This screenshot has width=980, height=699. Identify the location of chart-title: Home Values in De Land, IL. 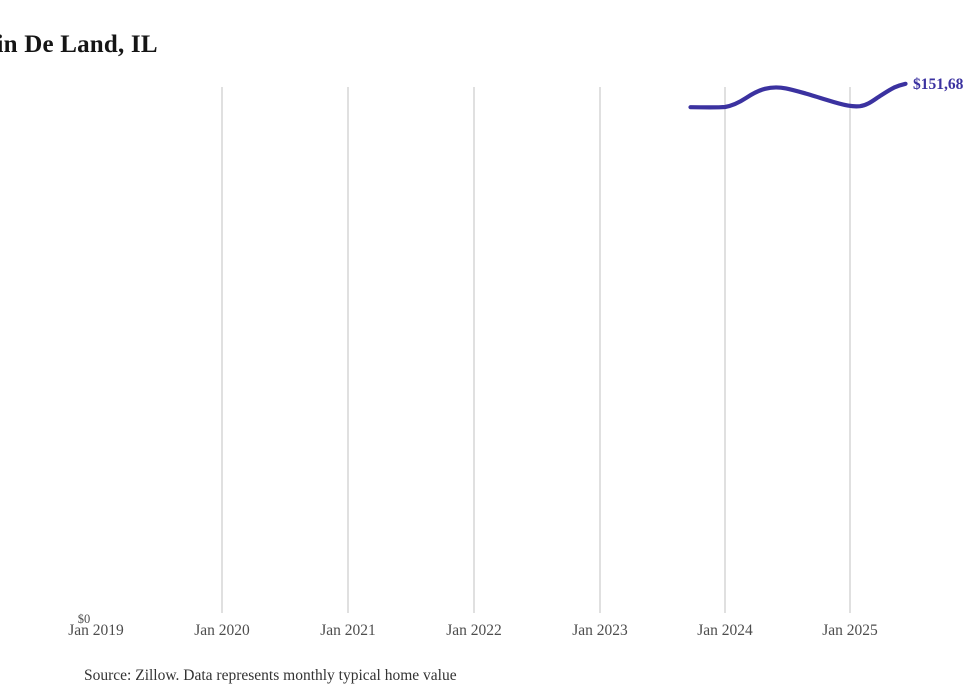
(490, 45).